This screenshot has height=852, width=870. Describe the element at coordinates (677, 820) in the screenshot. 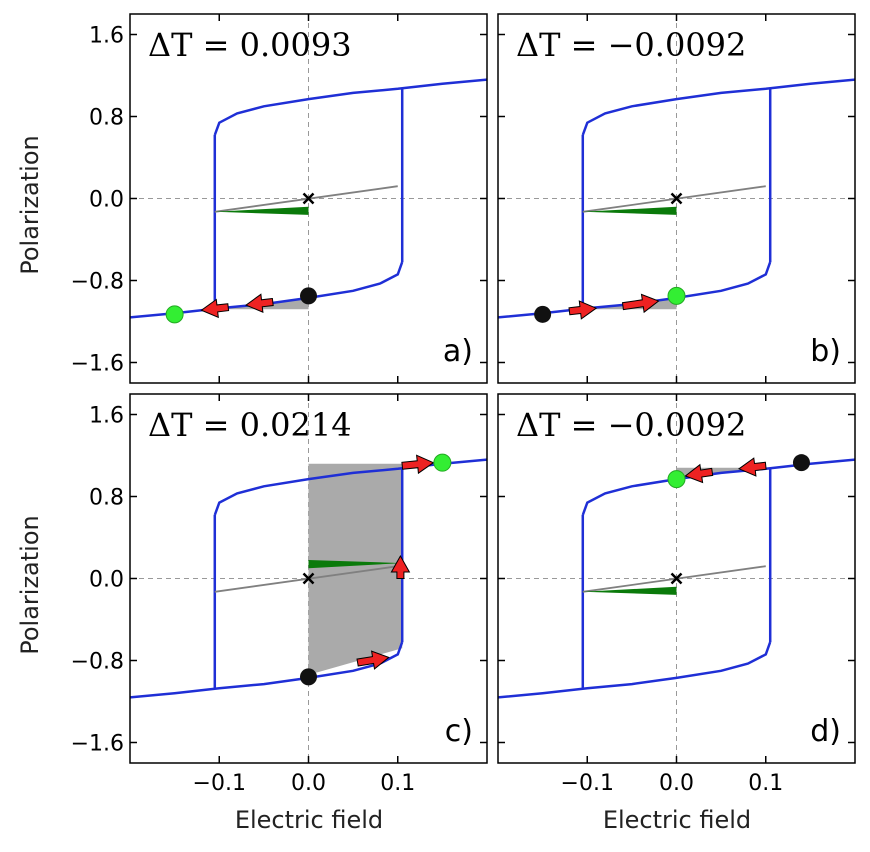

I see `x-axis-label-right: Electric field` at that location.